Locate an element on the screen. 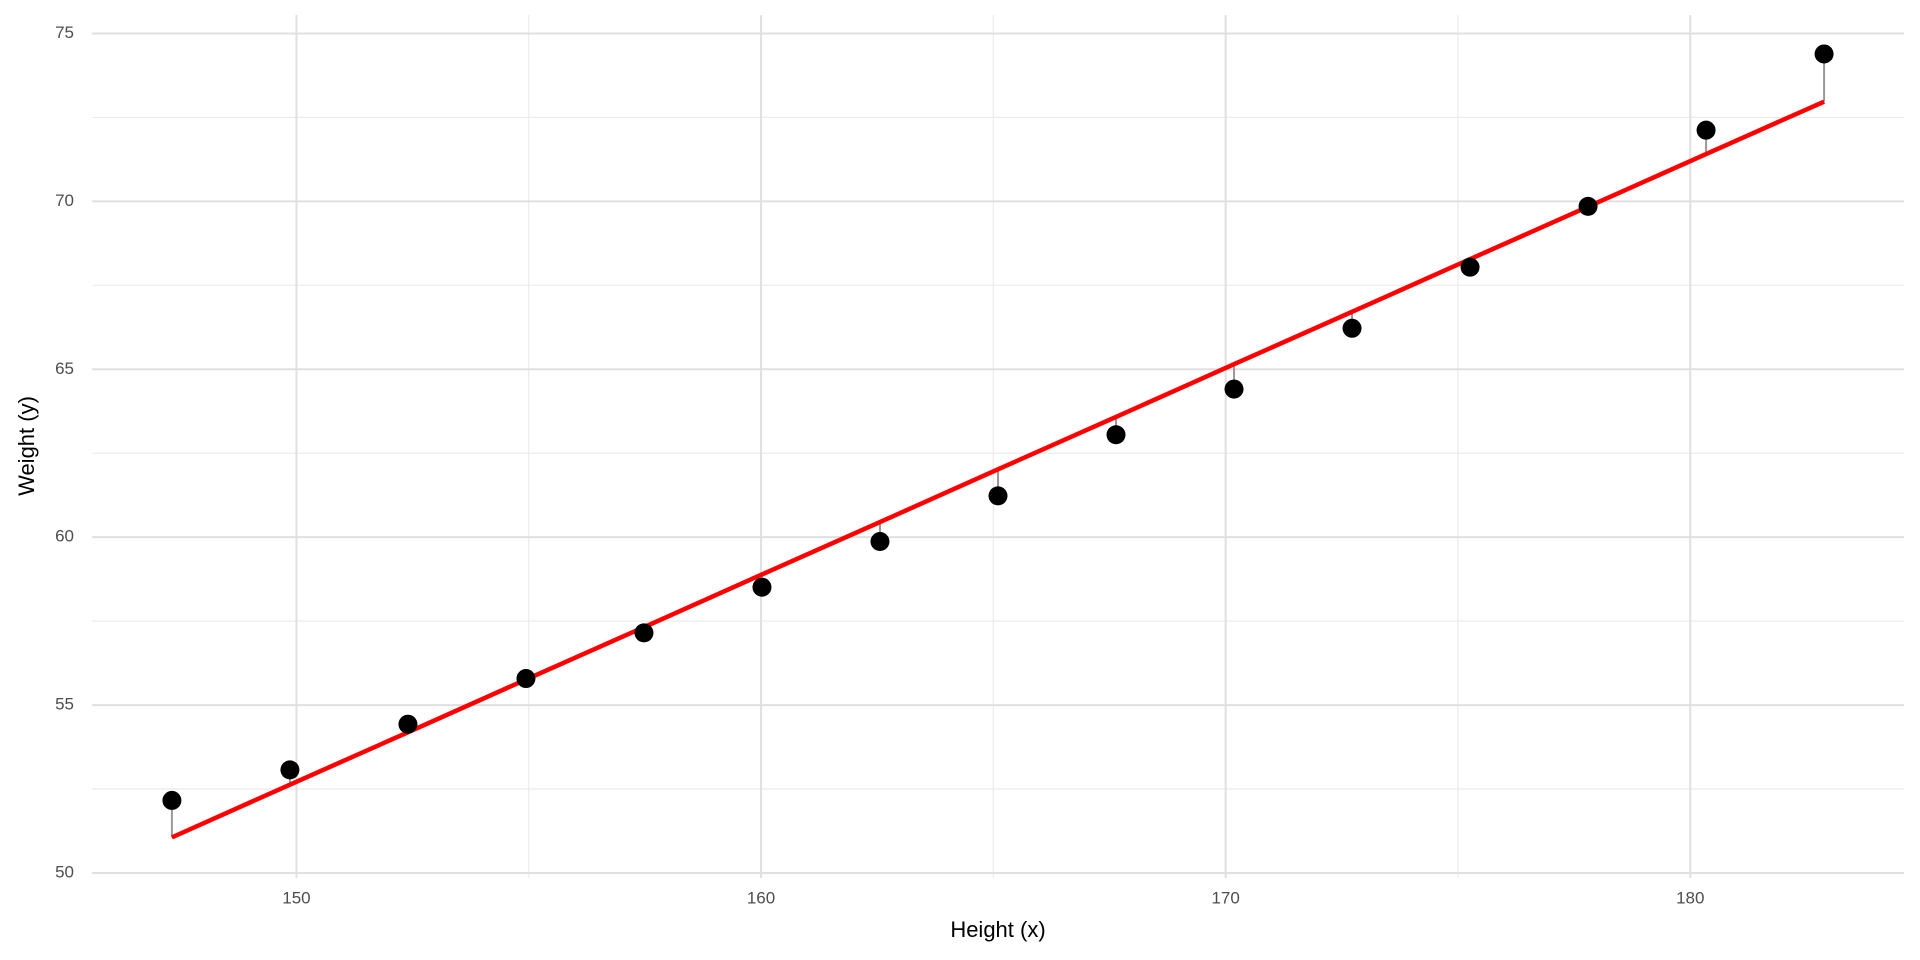 Image resolution: width=1920 pixels, height=960 pixels. x-tick-label: 170 is located at coordinates (1225, 897).